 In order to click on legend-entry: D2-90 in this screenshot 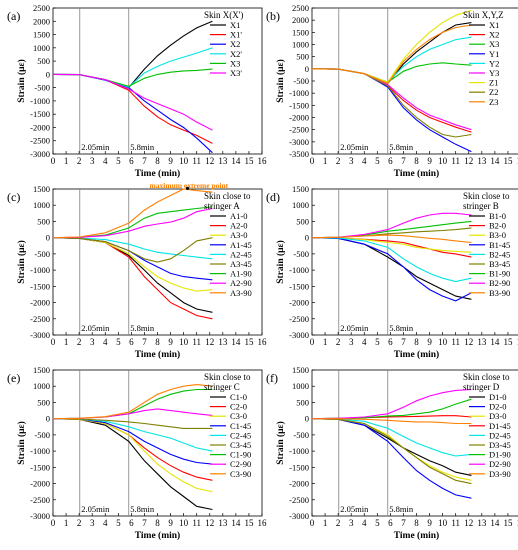, I will do `click(500, 464)`.